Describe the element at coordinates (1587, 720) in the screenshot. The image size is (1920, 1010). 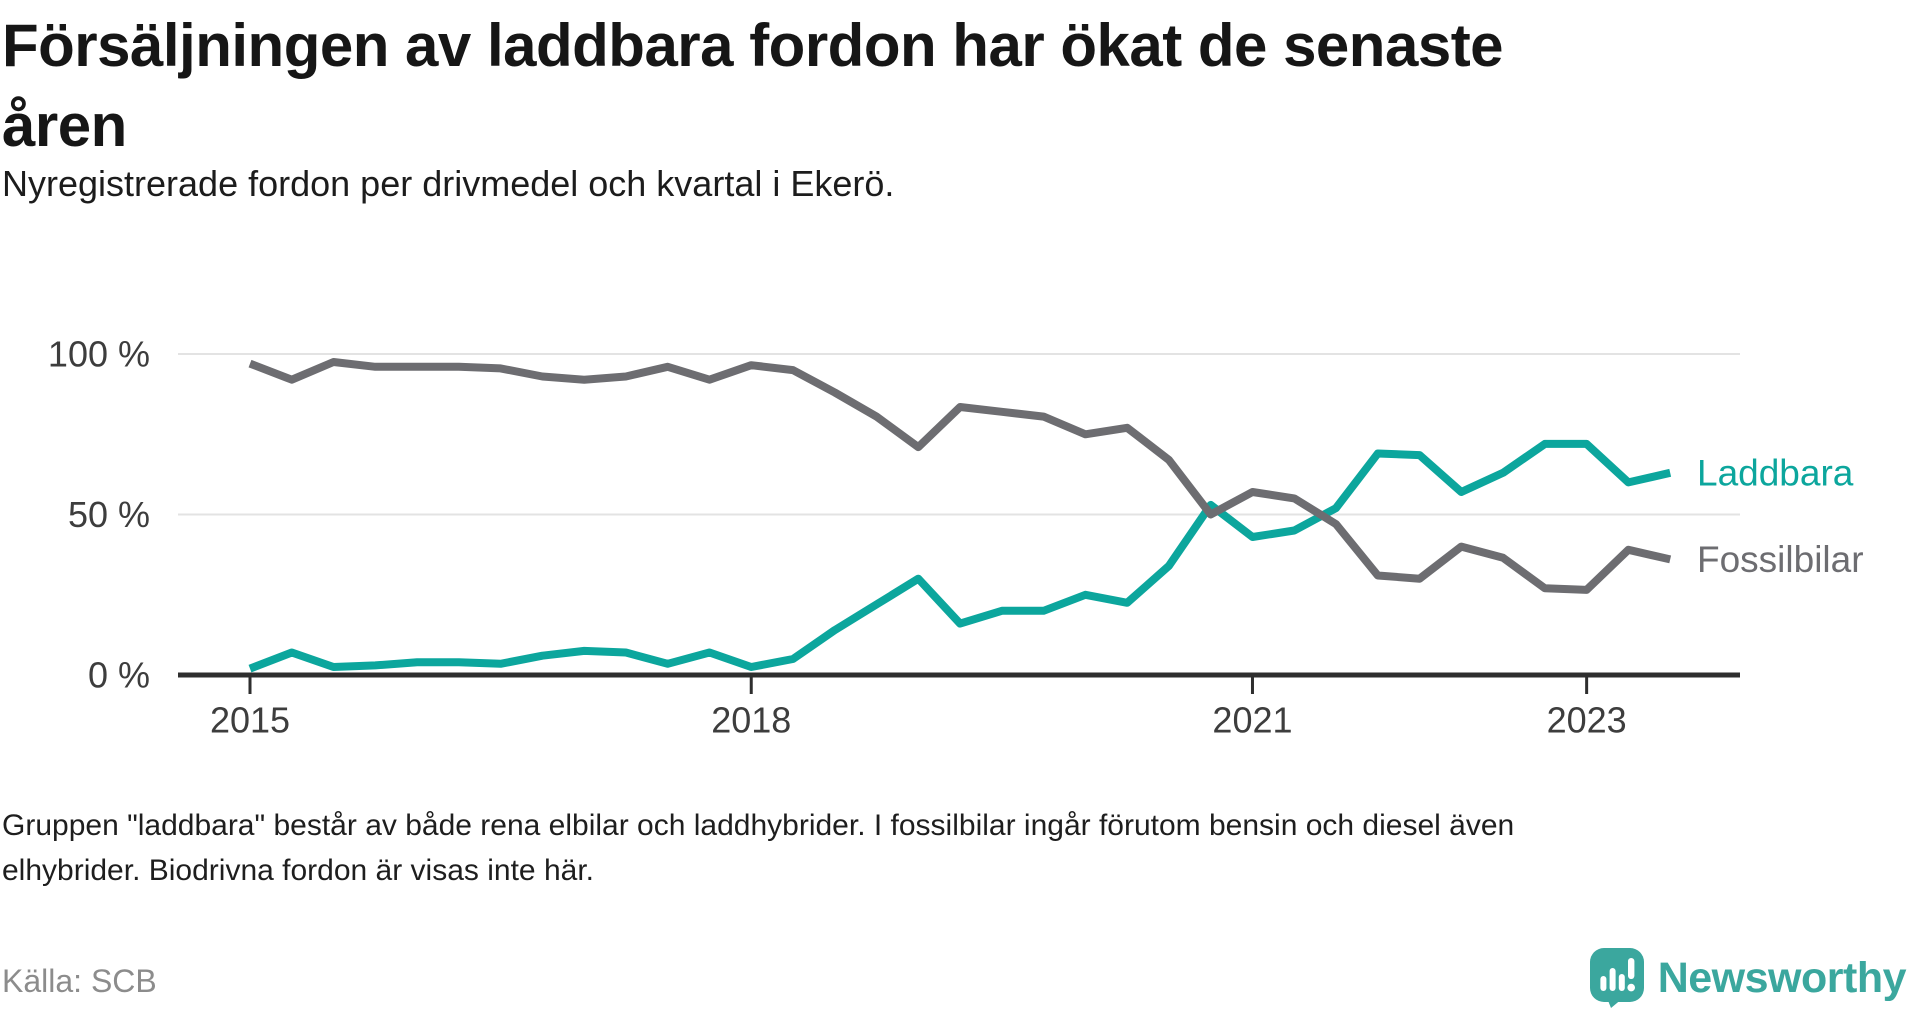
I see `x-tick-label-2023: 2023` at that location.